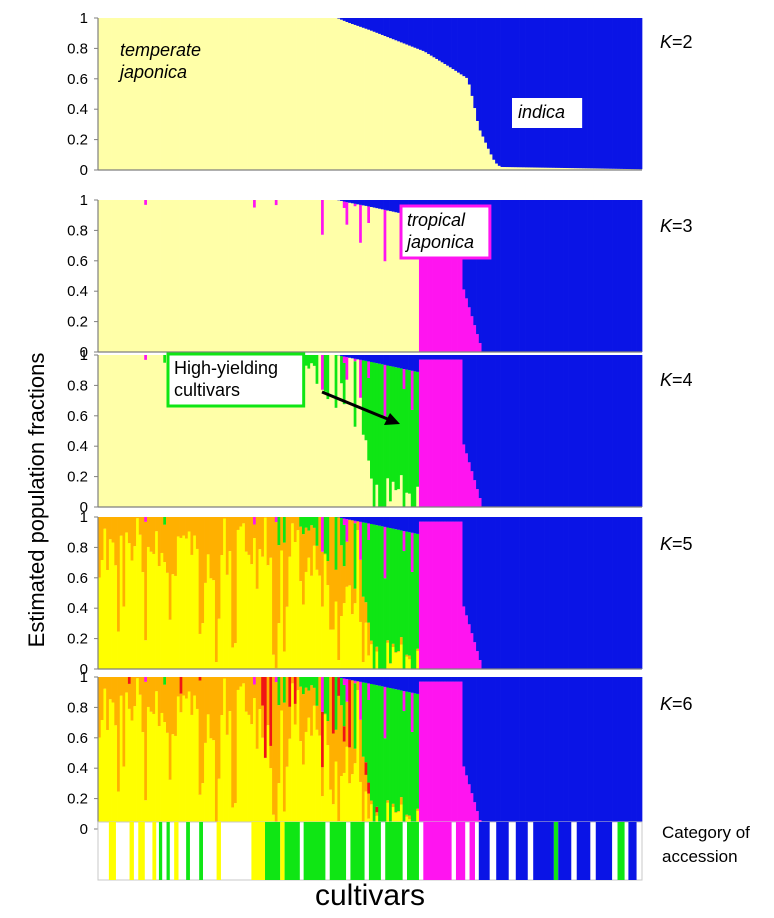 The height and width of the screenshot is (918, 774). Describe the element at coordinates (77, 109) in the screenshot. I see `y-tick-label: 0.4` at that location.